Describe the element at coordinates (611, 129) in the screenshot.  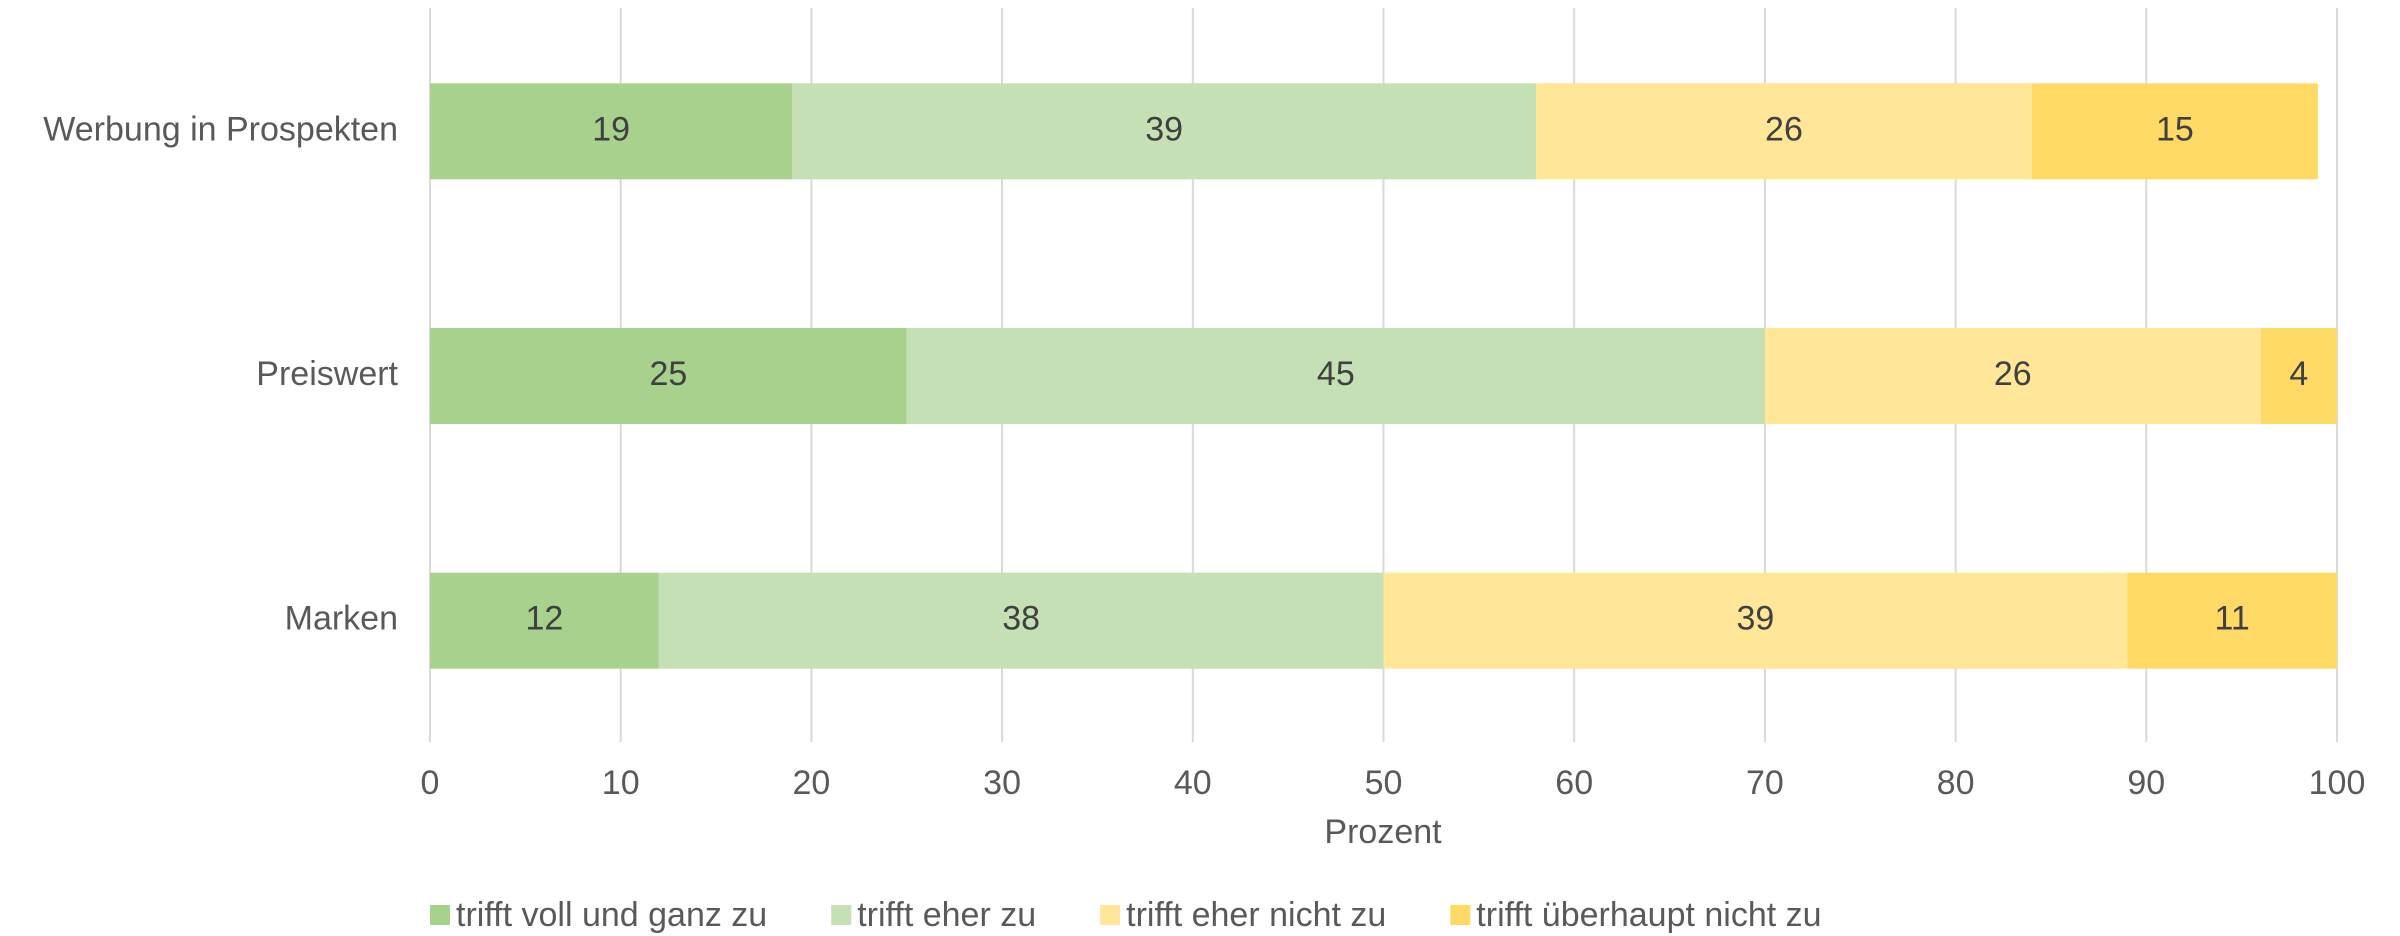
I see `data-label: 19` at that location.